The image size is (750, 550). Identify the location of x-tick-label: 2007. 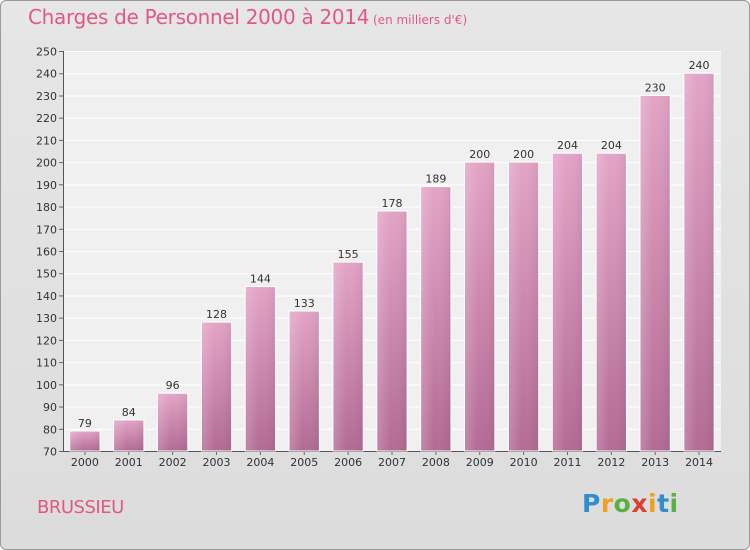
(392, 462).